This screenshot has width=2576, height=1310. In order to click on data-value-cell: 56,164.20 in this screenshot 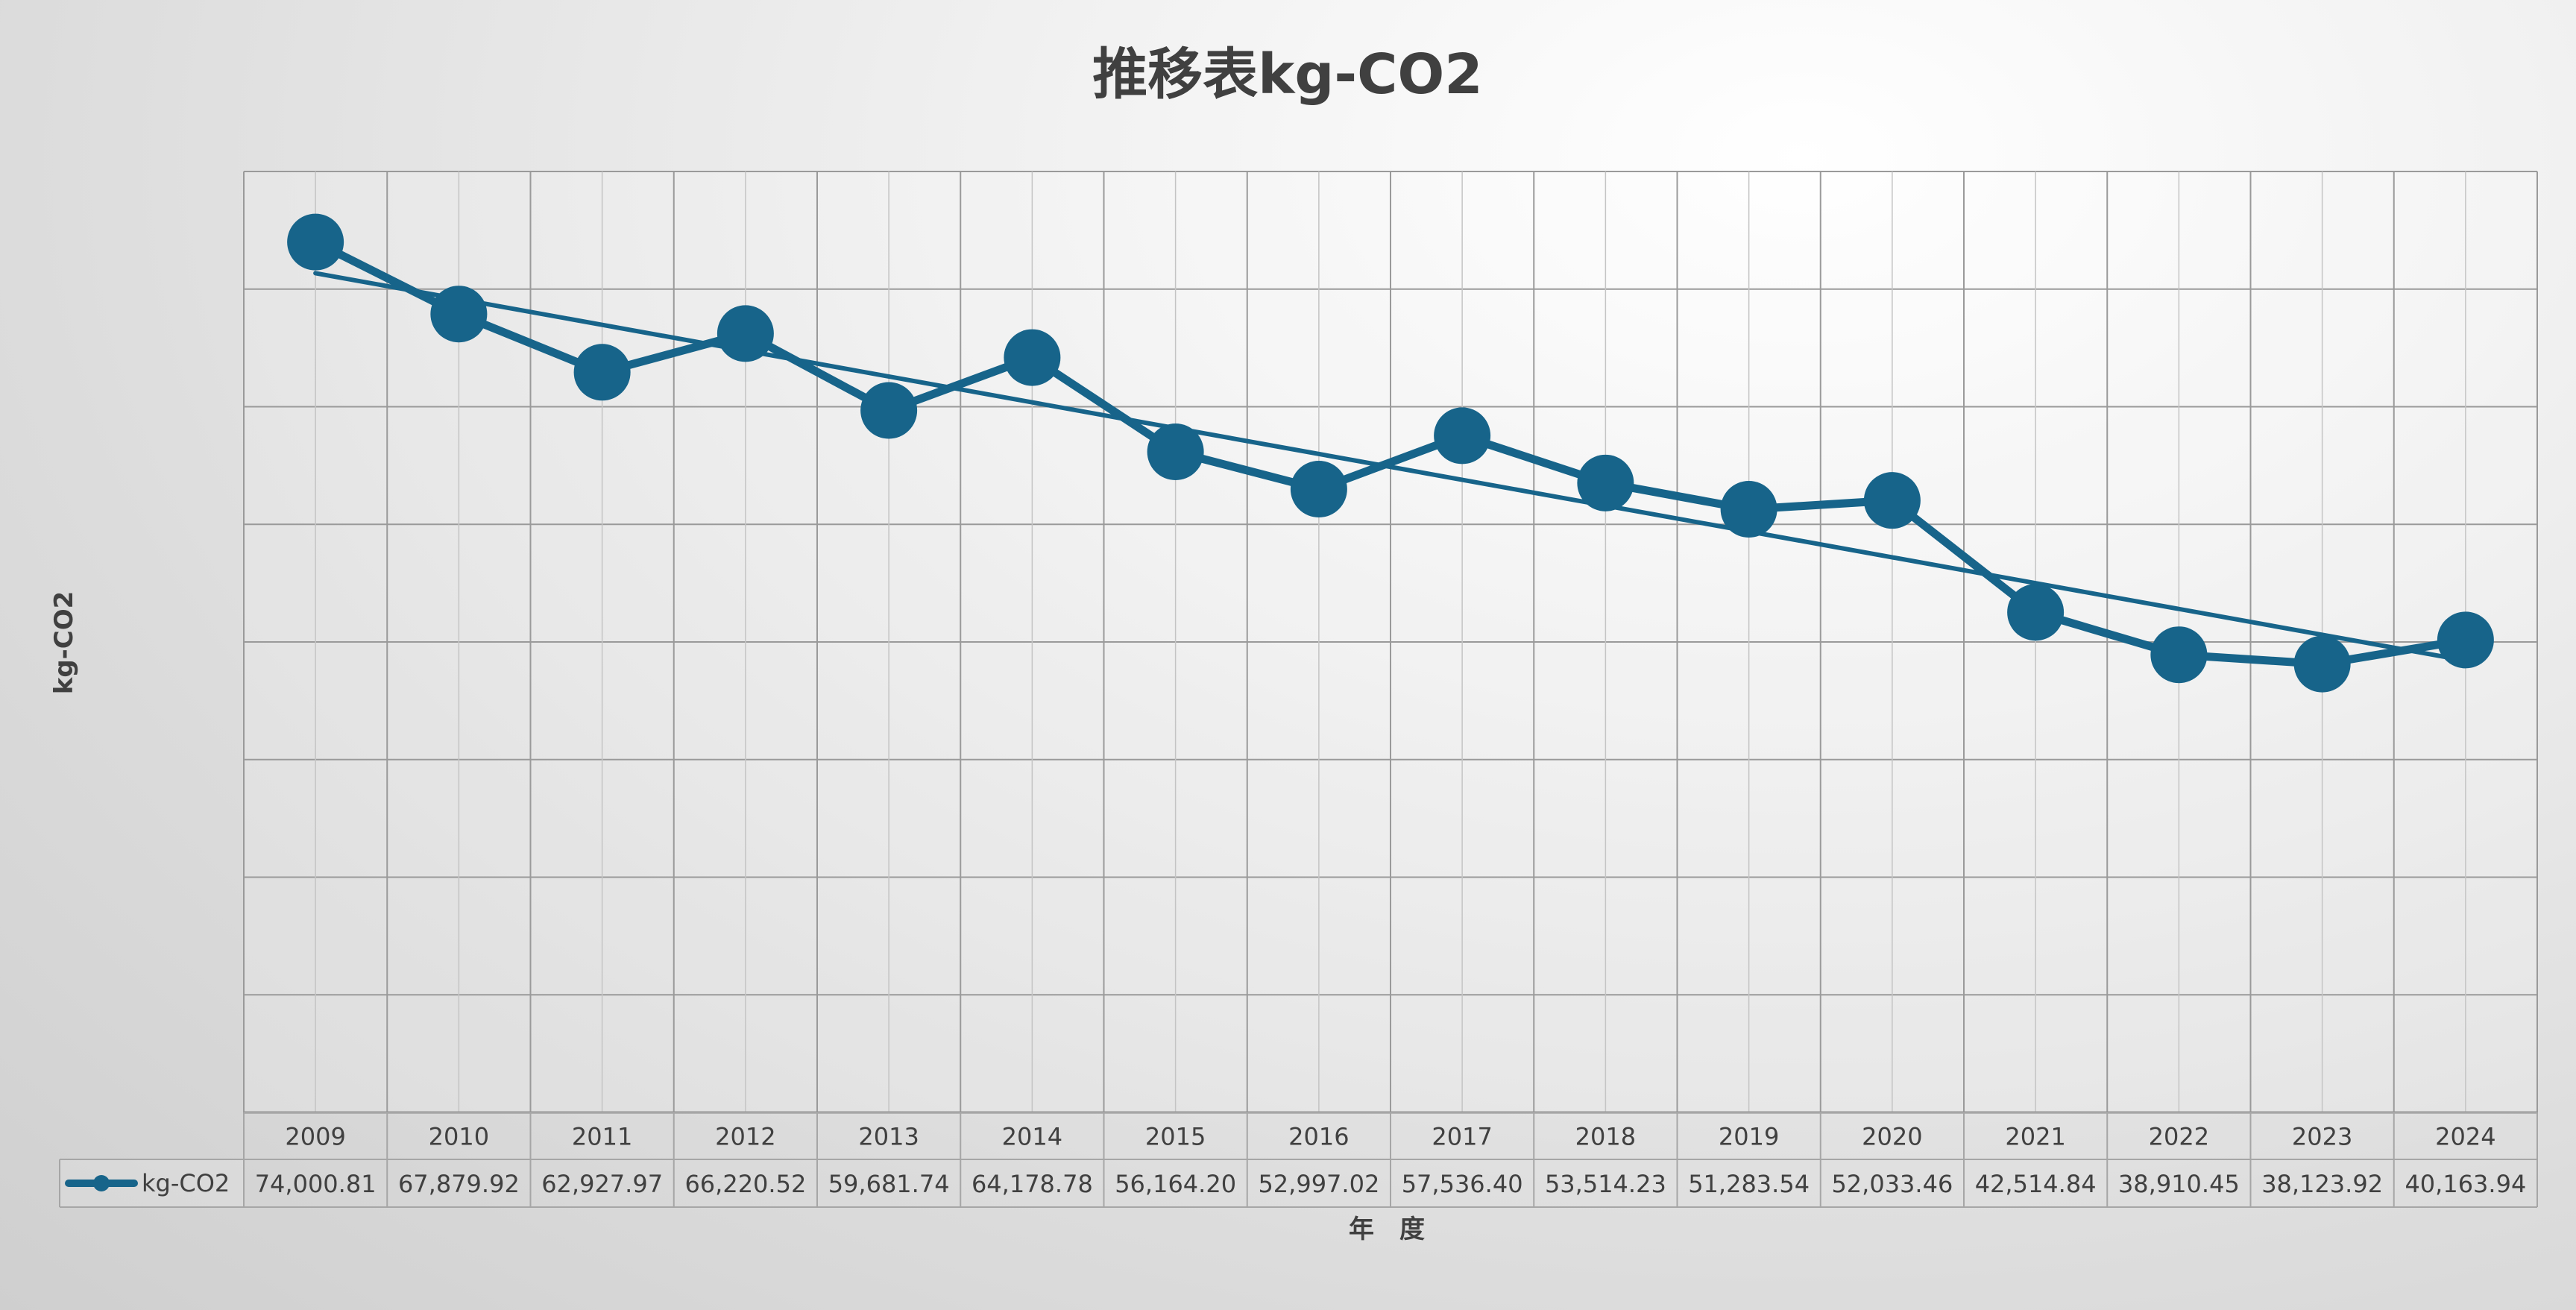, I will do `click(1175, 1184)`.